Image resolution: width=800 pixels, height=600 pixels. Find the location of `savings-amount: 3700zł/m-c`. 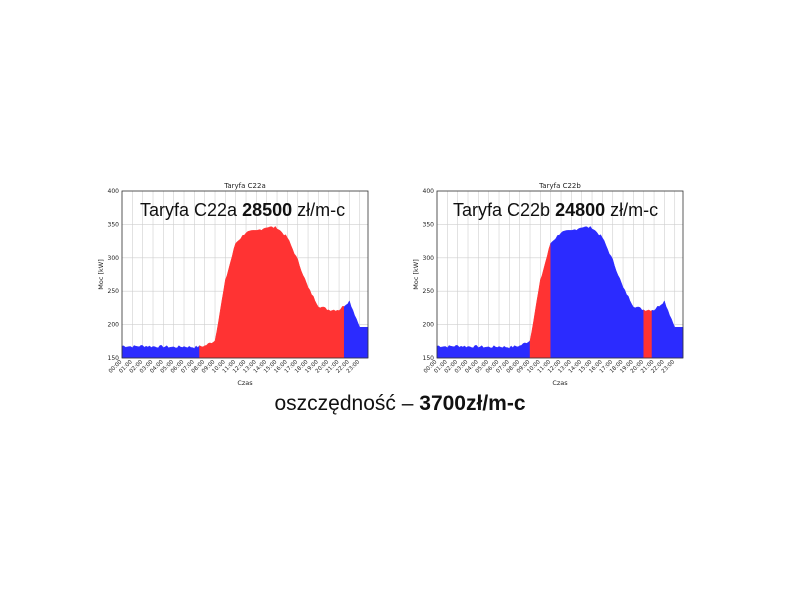

savings-amount: 3700zł/m-c is located at coordinates (472, 403).